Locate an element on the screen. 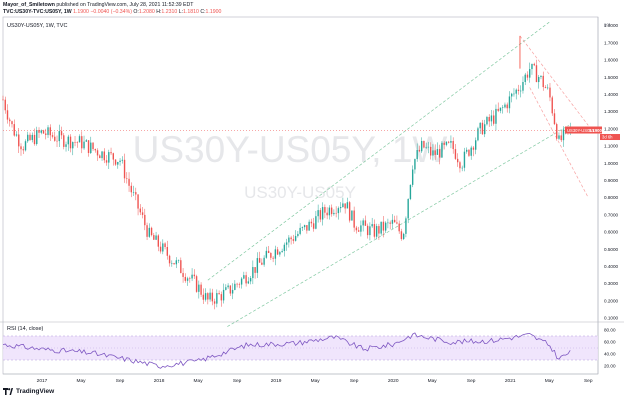 The width and height of the screenshot is (624, 400). last-price: 1.1900 is located at coordinates (81, 12).